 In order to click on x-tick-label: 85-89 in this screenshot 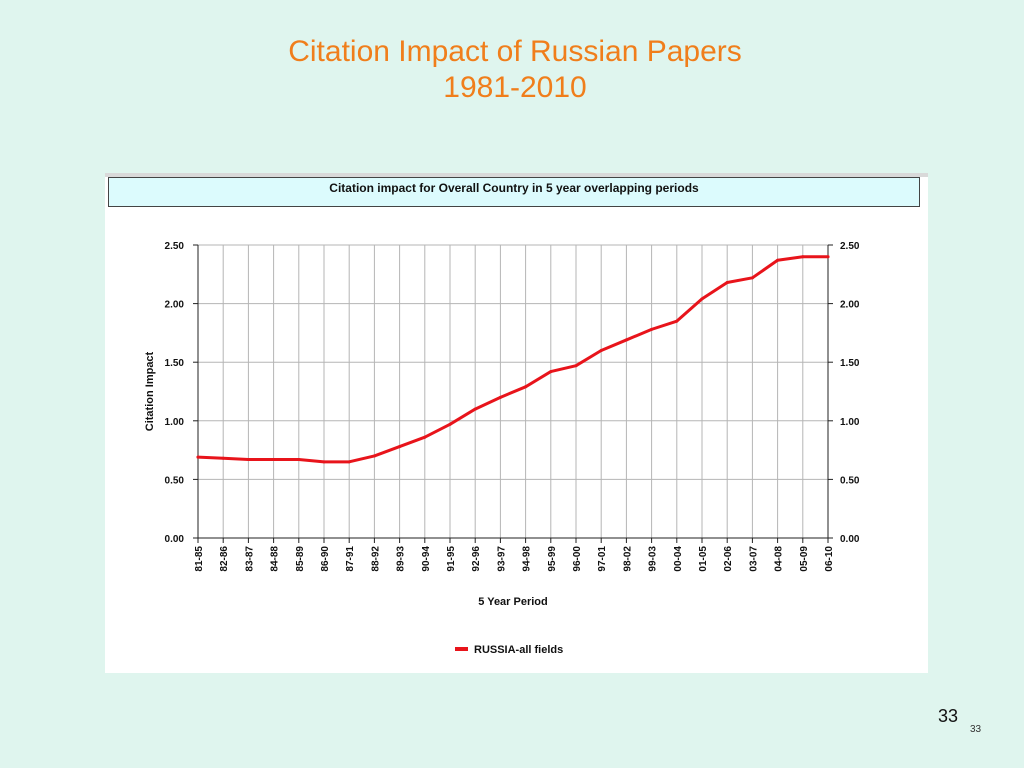, I will do `click(300, 559)`.